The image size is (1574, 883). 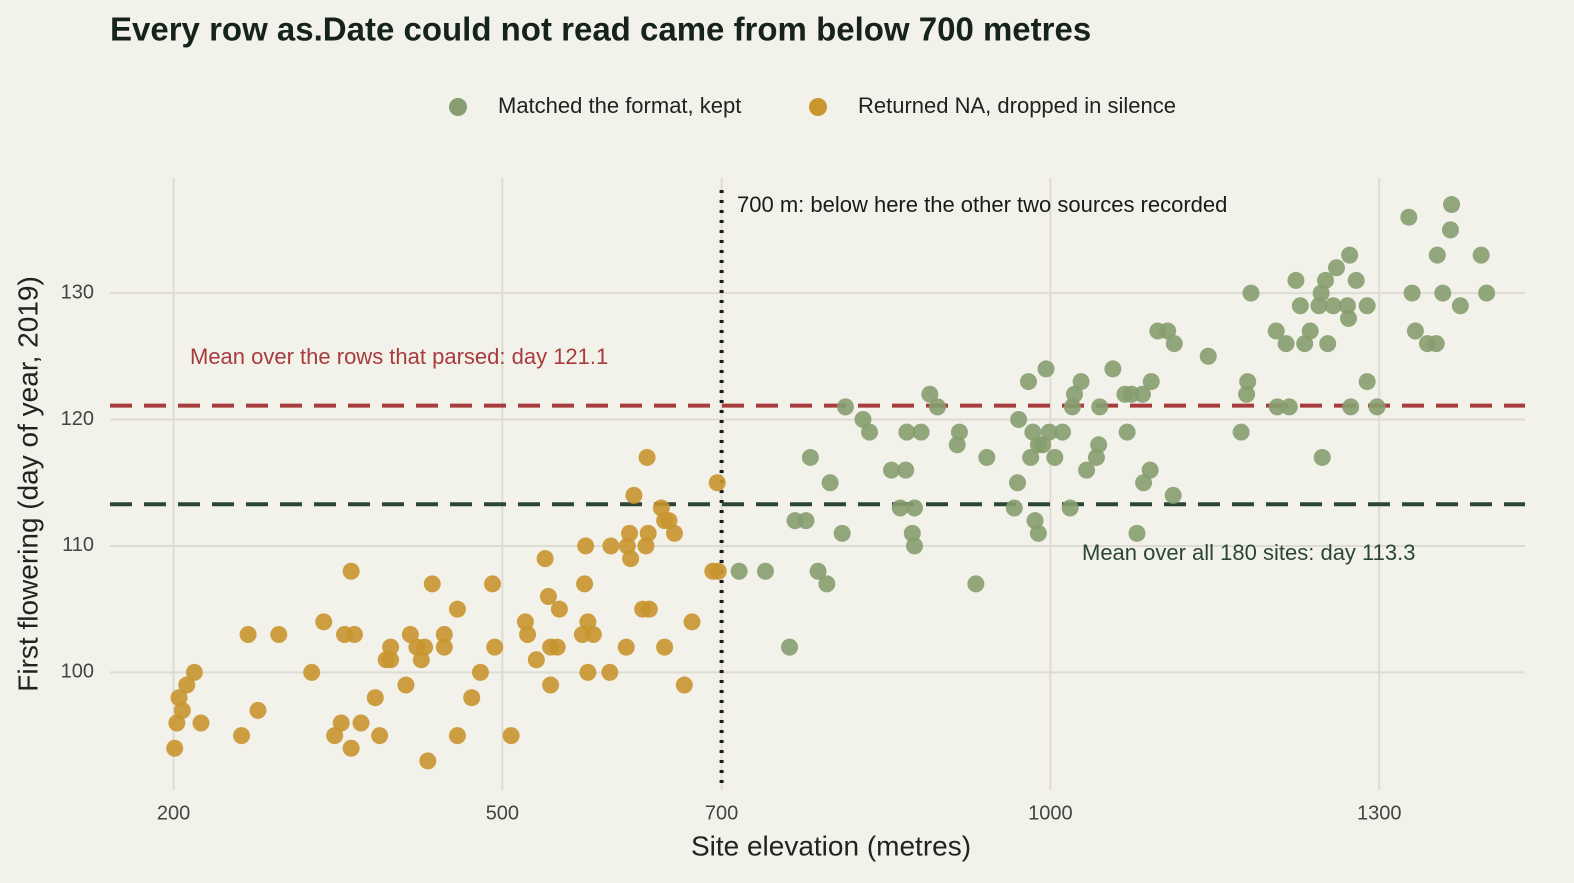 I want to click on y-tick-label: 100, so click(x=77, y=672).